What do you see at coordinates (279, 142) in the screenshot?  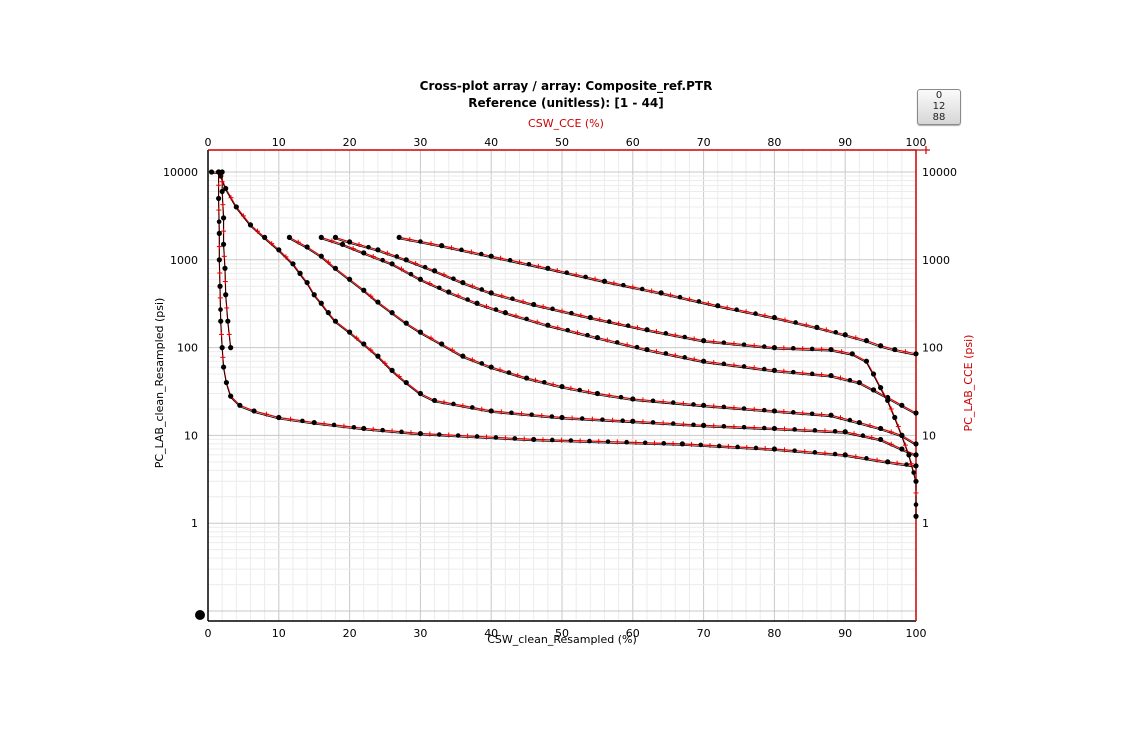 I see `x-tick-label-top: 10` at bounding box center [279, 142].